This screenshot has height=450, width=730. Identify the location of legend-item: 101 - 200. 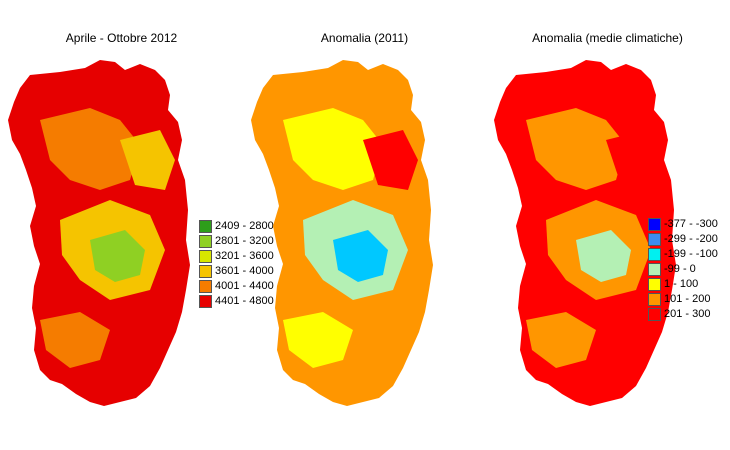
(683, 299).